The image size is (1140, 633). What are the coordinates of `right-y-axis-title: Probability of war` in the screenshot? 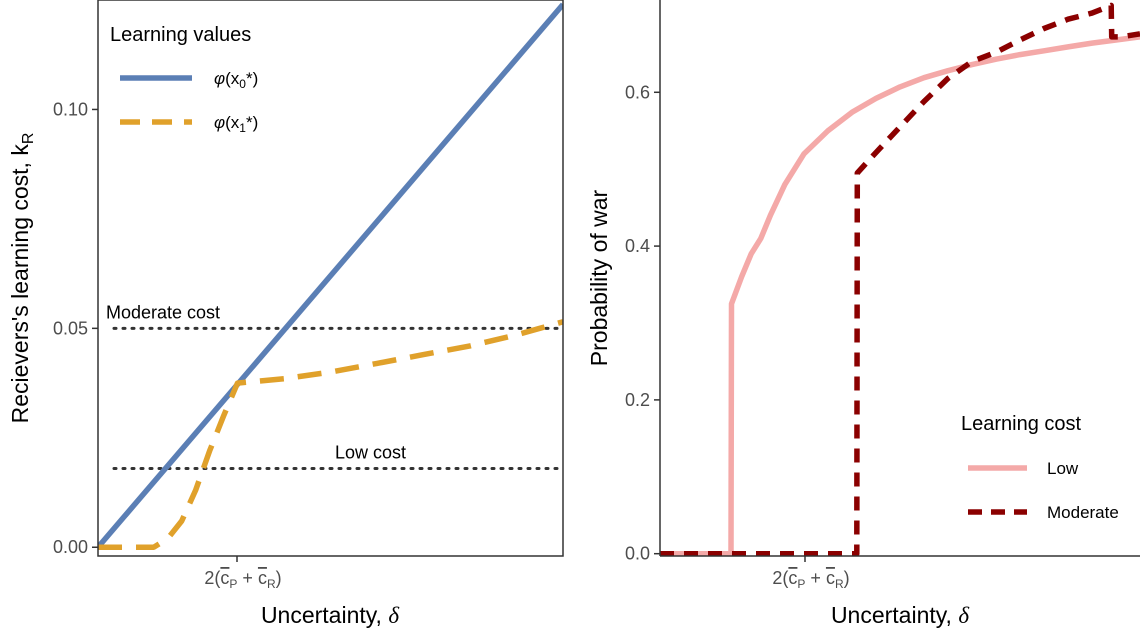 It's located at (599, 277).